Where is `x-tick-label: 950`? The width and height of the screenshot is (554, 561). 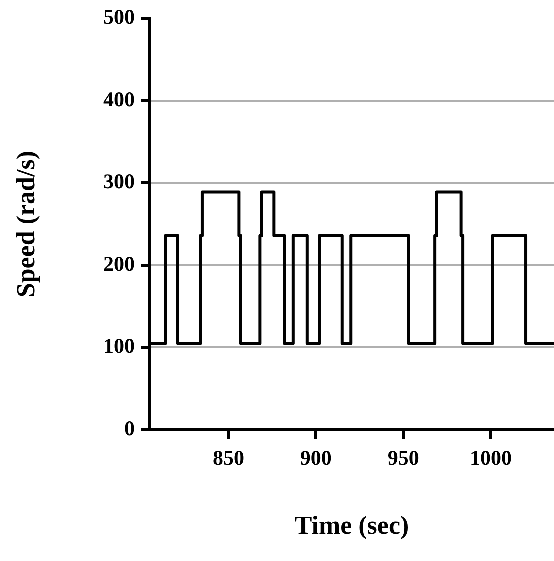
x-tick-label: 950 is located at coordinates (404, 458).